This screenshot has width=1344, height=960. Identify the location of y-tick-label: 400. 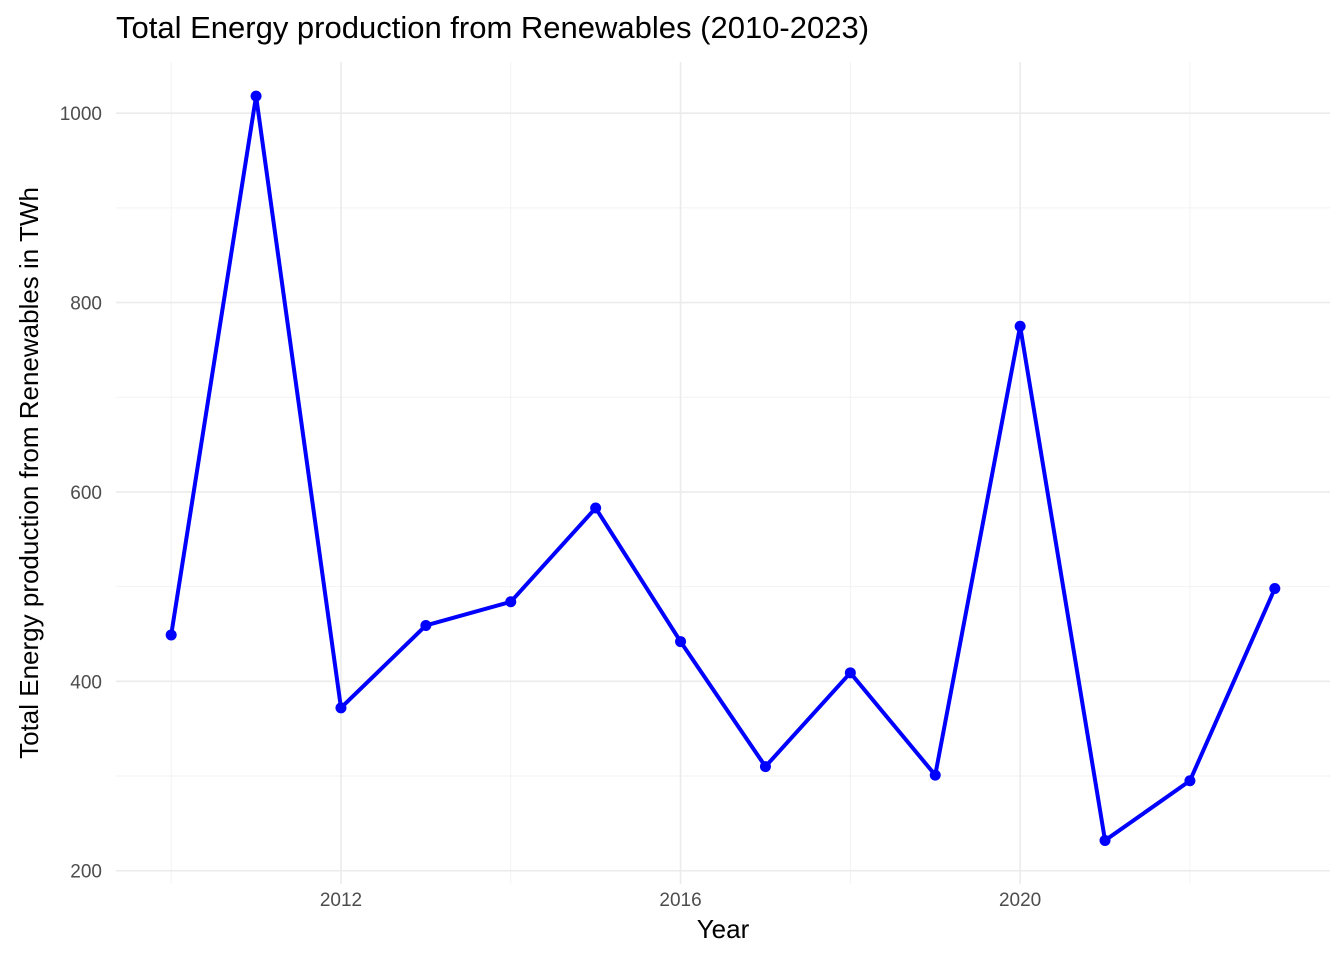
(86, 682).